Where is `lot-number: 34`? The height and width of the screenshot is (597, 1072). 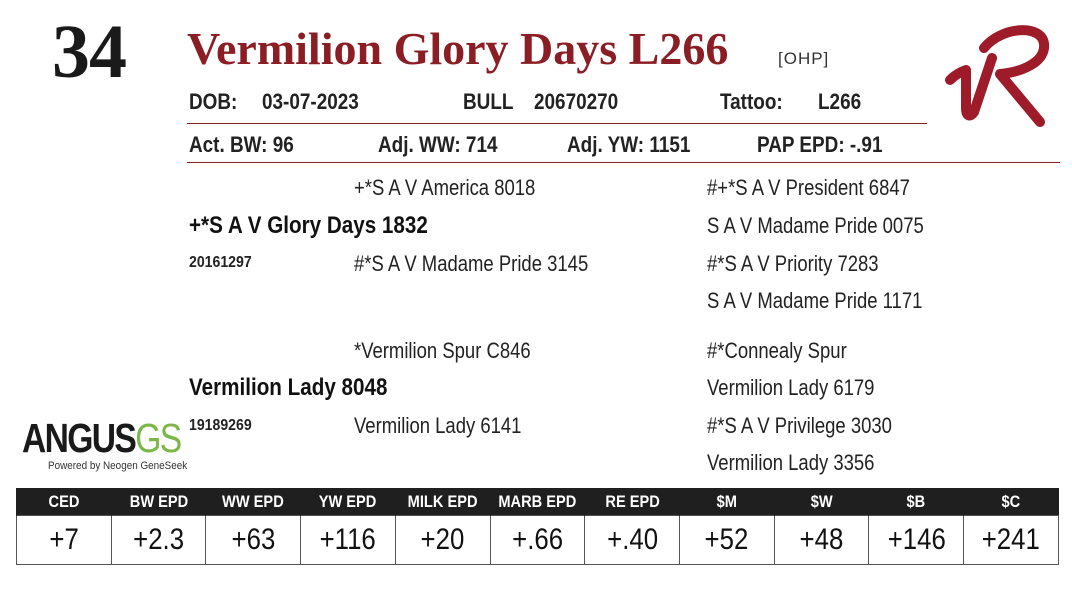 lot-number: 34 is located at coordinates (89, 52).